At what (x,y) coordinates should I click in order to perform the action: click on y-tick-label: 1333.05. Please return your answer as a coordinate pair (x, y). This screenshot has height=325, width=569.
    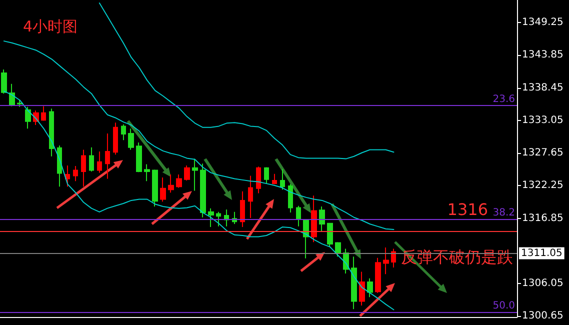
    Looking at the image, I should click on (543, 120).